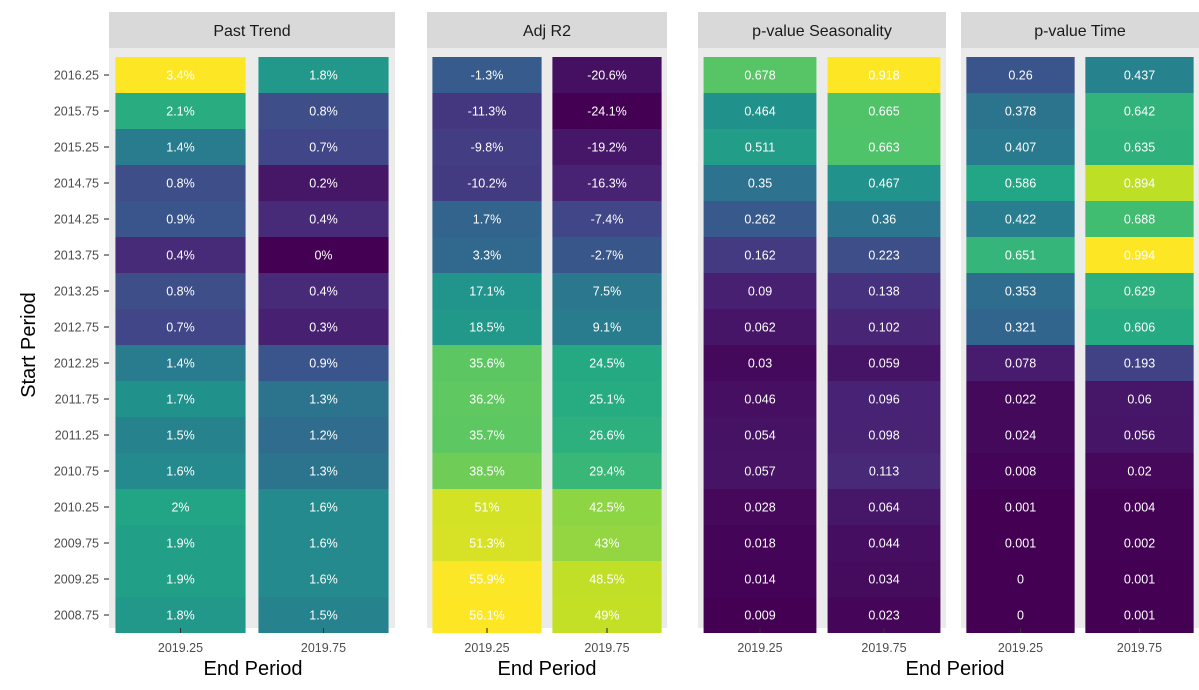  I want to click on y-tick-label: 2012.25, so click(76, 364).